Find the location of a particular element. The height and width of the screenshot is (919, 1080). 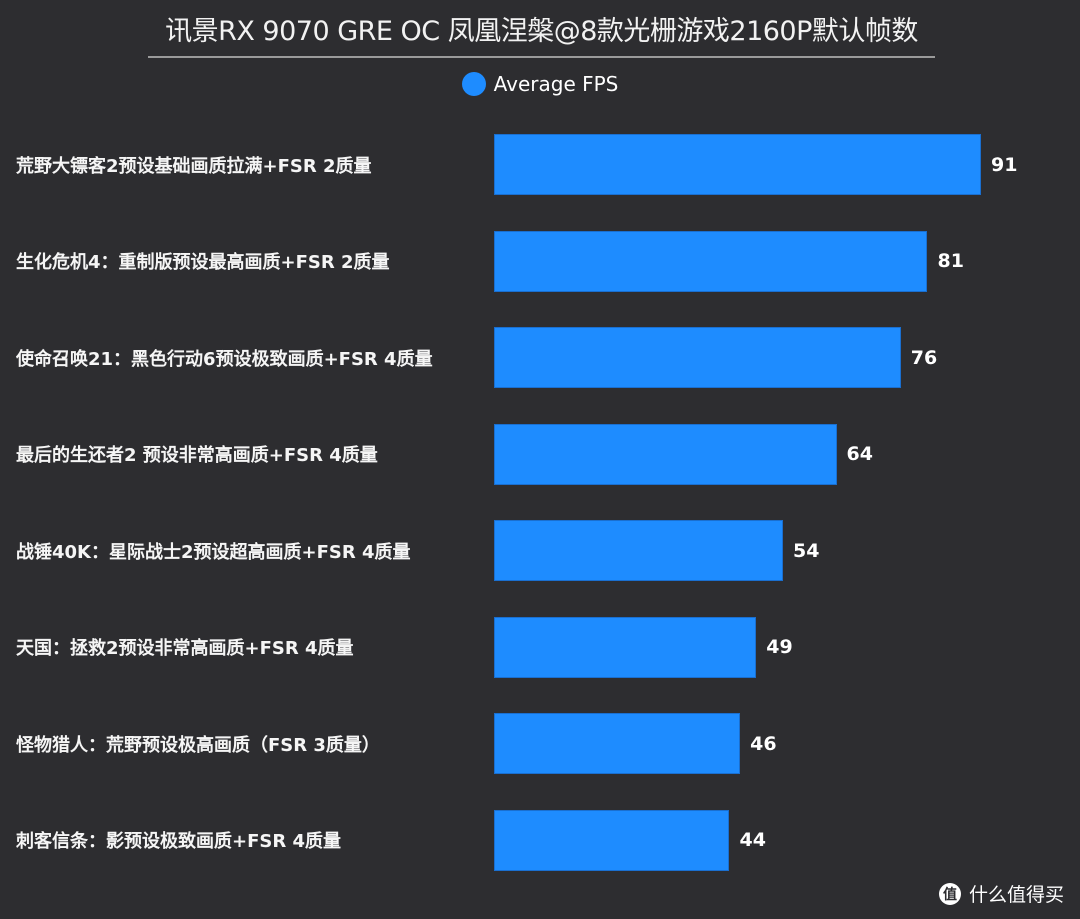

watermark: 值 什么值得买 is located at coordinates (1001, 893).